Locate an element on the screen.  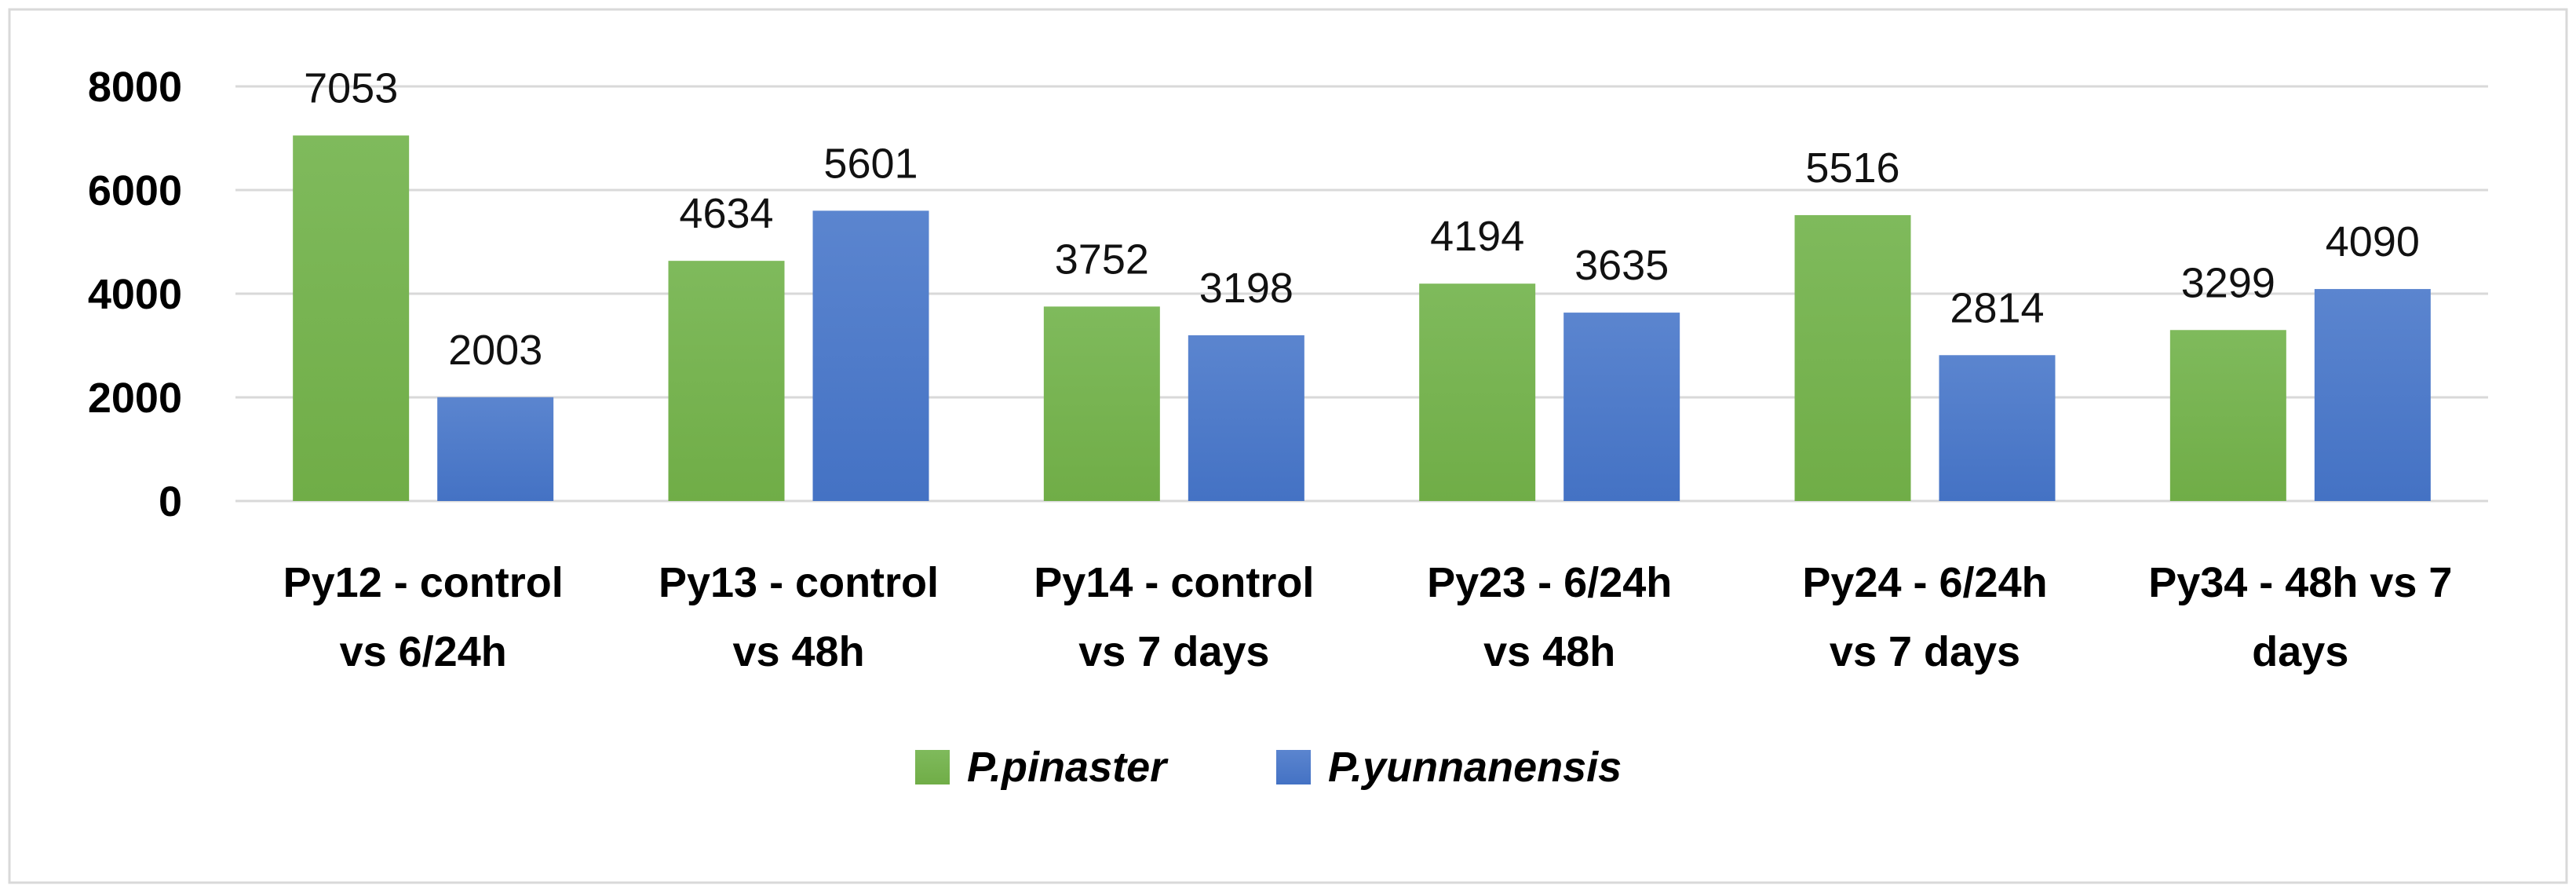
x-tick-label: days is located at coordinates (2300, 651).